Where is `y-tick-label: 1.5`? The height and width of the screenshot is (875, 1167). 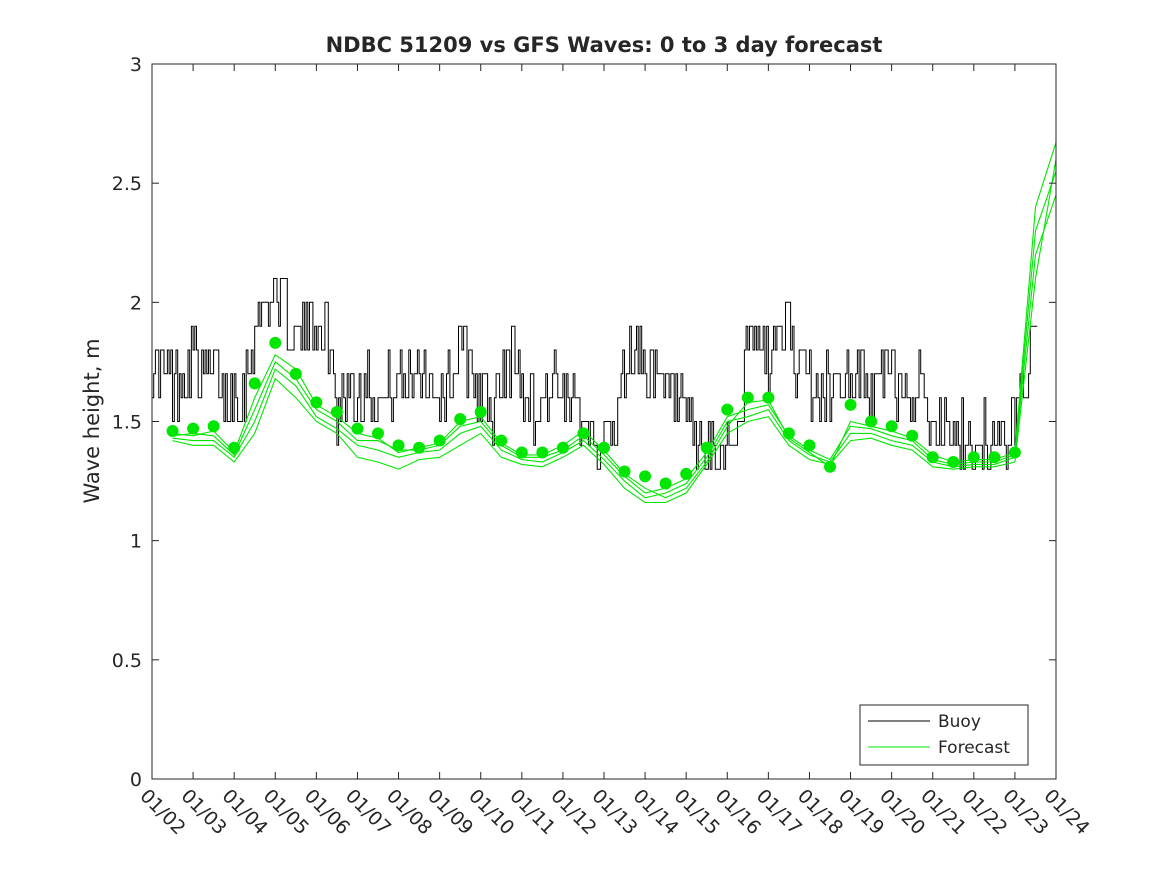 y-tick-label: 1.5 is located at coordinates (127, 423).